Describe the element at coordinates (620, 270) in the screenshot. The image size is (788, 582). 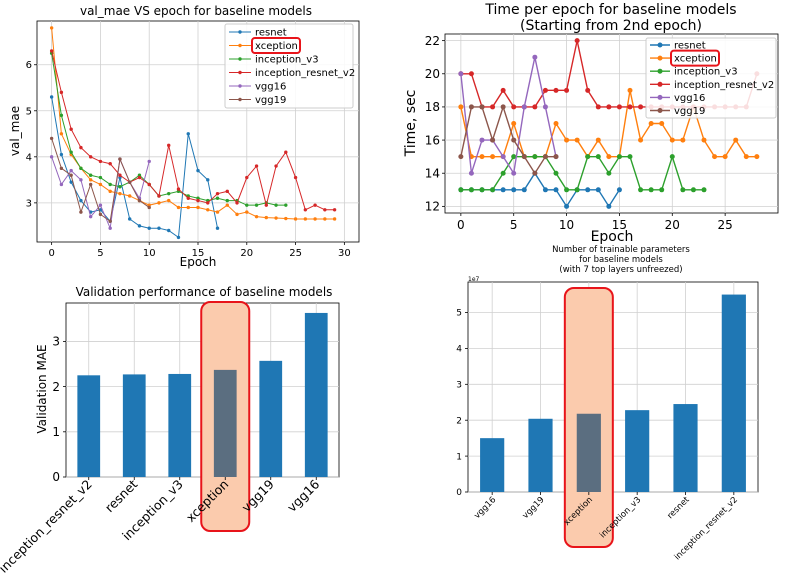
I see `chart-title-line3: (with 7 top layers unfreezed)` at that location.